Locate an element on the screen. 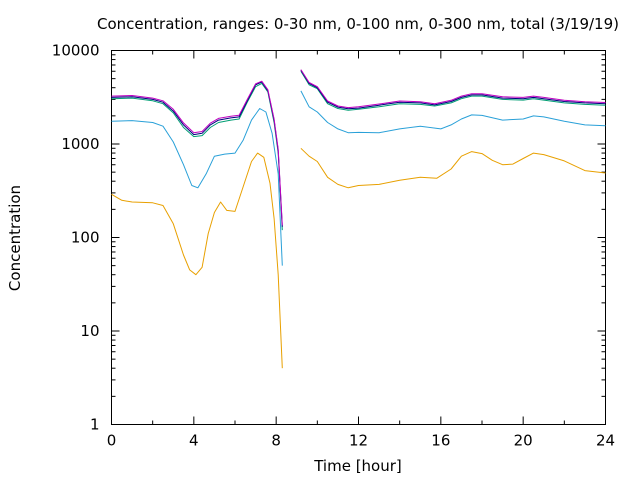  x-tick-label: 4 is located at coordinates (194, 441).